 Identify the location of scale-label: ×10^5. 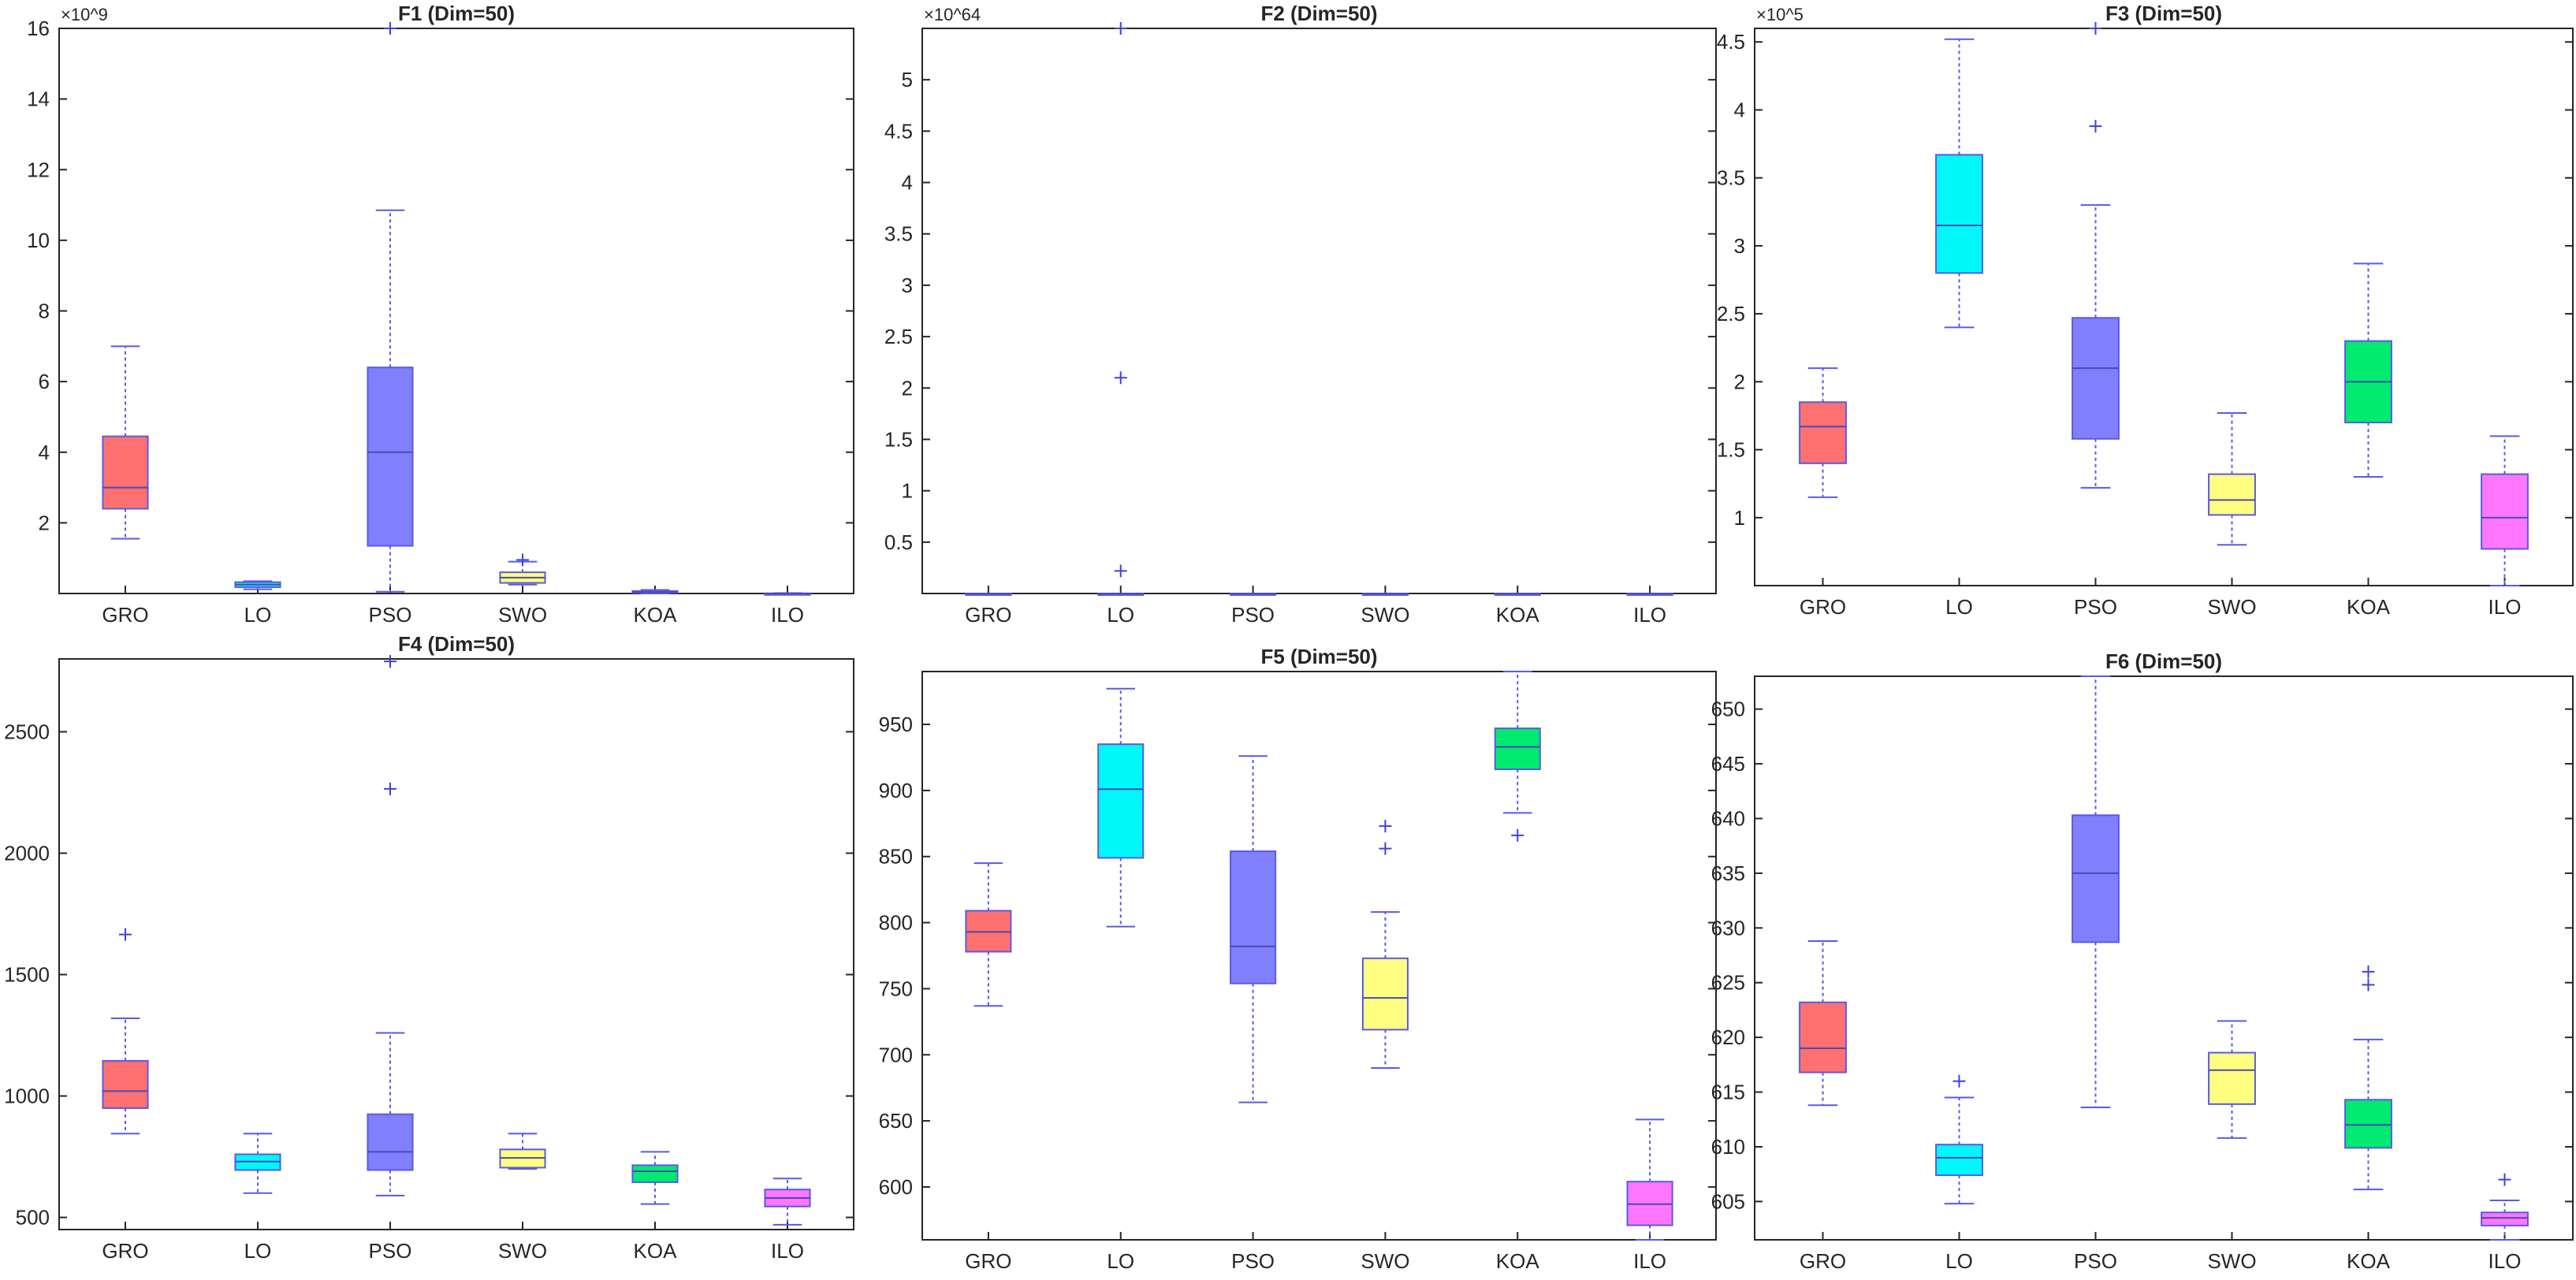
(1780, 15).